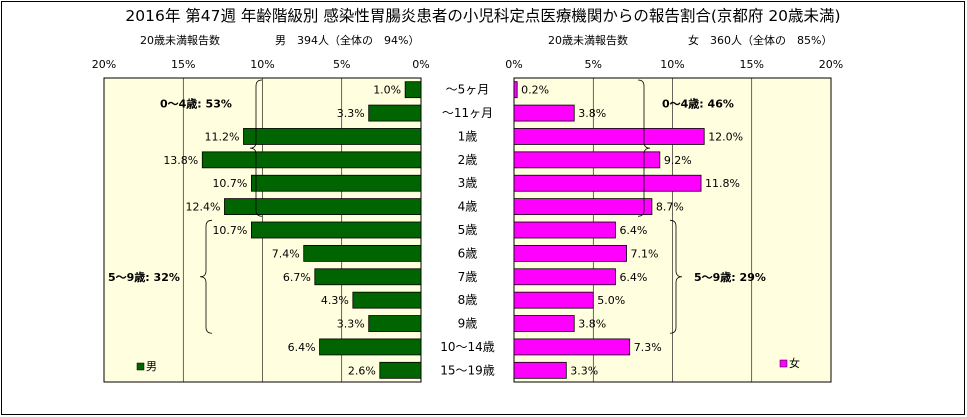 The width and height of the screenshot is (967, 417). I want to click on male-value-label: 11.2%, so click(222, 136).